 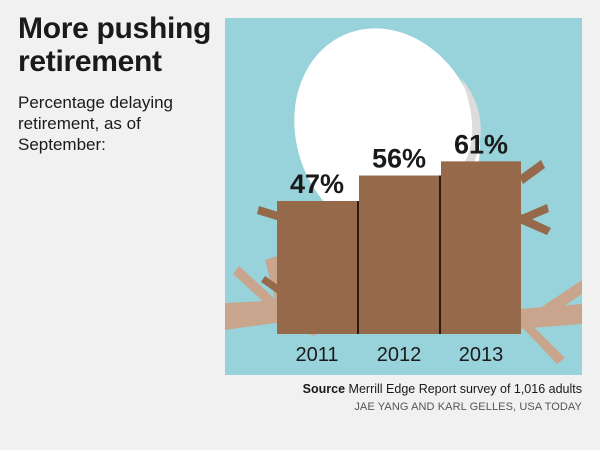 What do you see at coordinates (471, 124) in the screenshot?
I see `egg-shade` at bounding box center [471, 124].